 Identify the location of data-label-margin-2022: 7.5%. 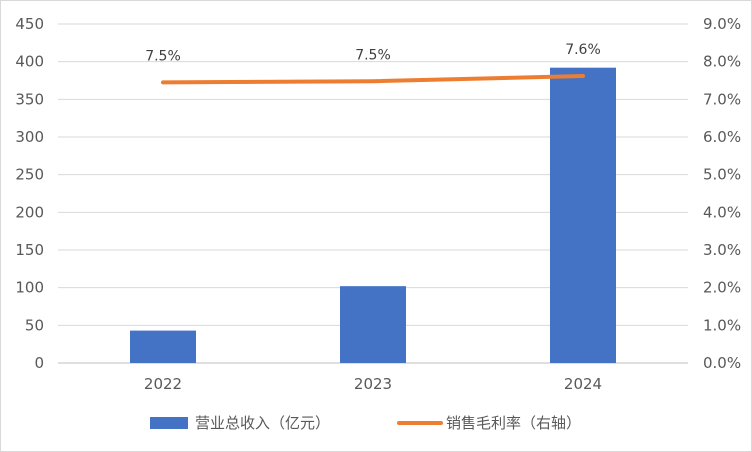
(163, 56).